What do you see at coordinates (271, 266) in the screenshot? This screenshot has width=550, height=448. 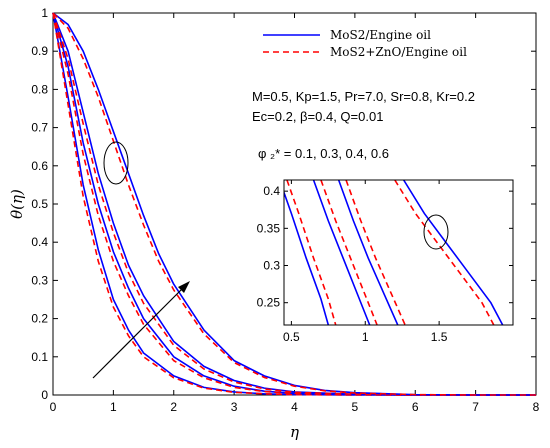 I see `inset-y-tick-label: 0.3` at bounding box center [271, 266].